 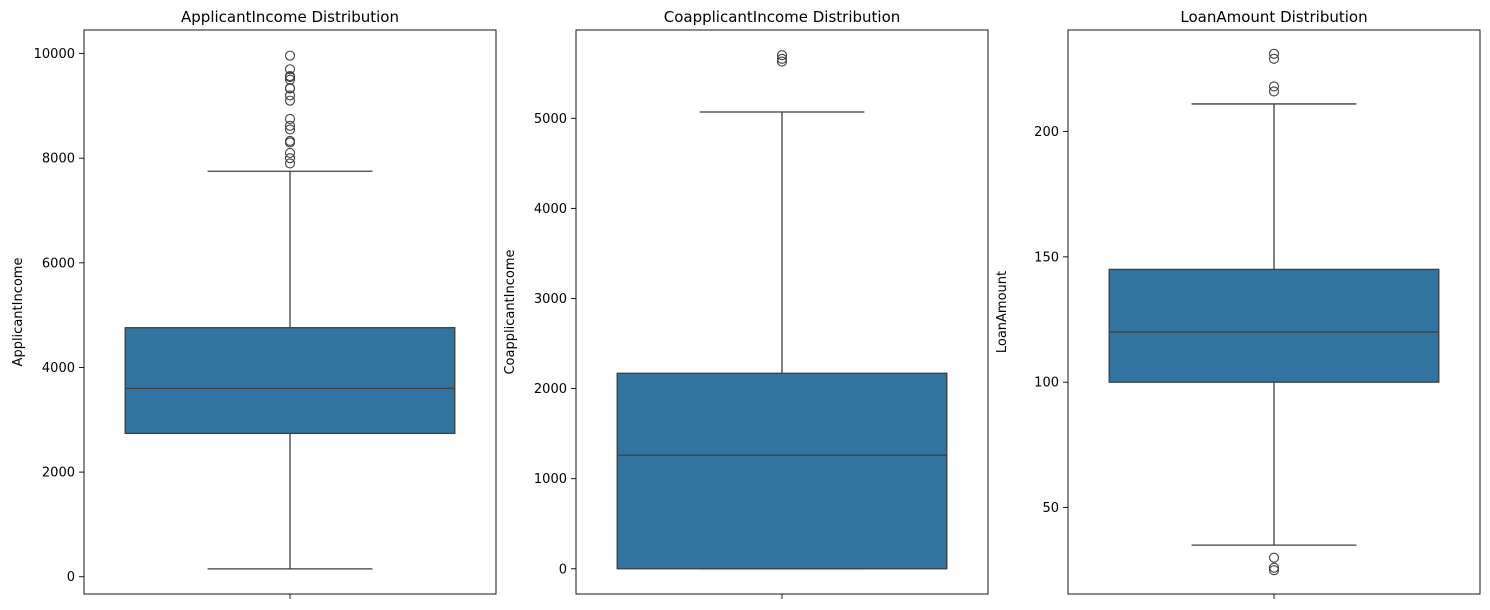 What do you see at coordinates (782, 17) in the screenshot?
I see `chart-title: CoapplicantIncome Distribution` at bounding box center [782, 17].